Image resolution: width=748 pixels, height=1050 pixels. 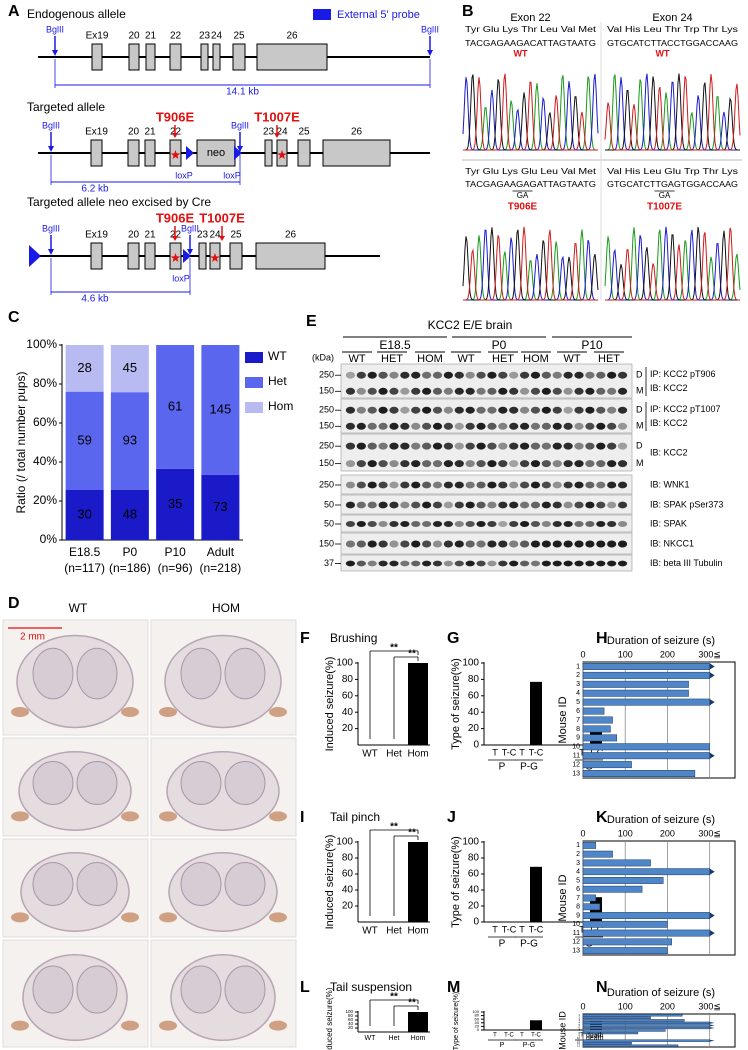 I want to click on marker-label: 50, so click(x=329, y=504).